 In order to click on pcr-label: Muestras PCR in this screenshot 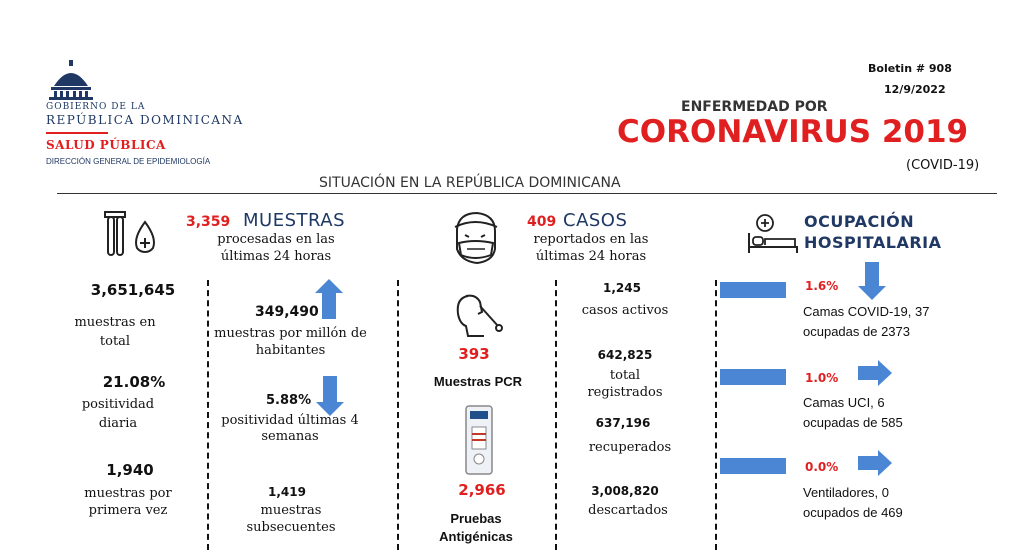, I will do `click(478, 381)`.